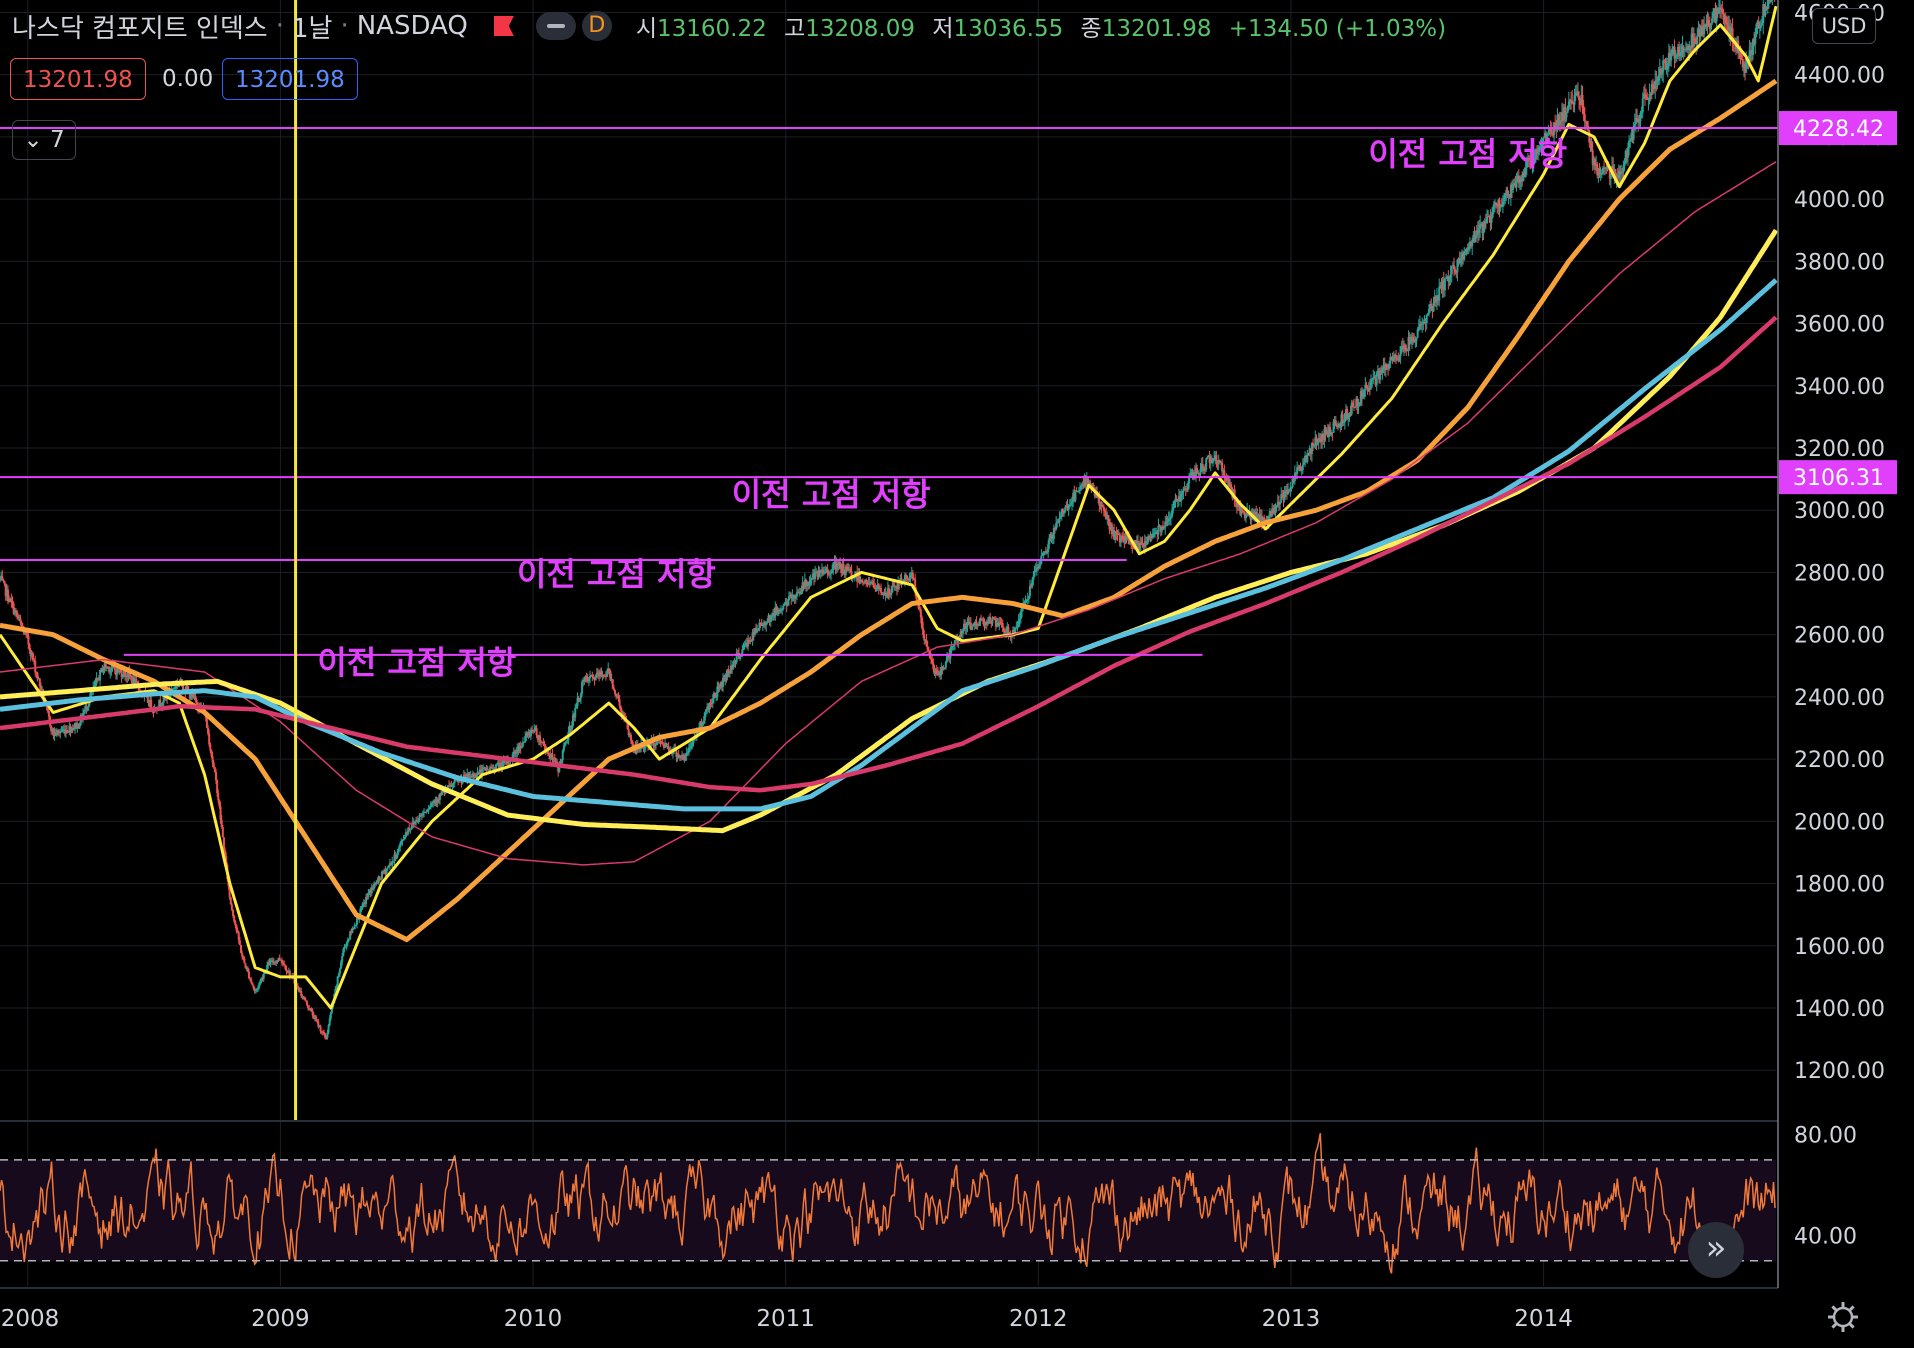  Describe the element at coordinates (78, 79) in the screenshot. I see `sell-price-button: 13201.98` at that location.